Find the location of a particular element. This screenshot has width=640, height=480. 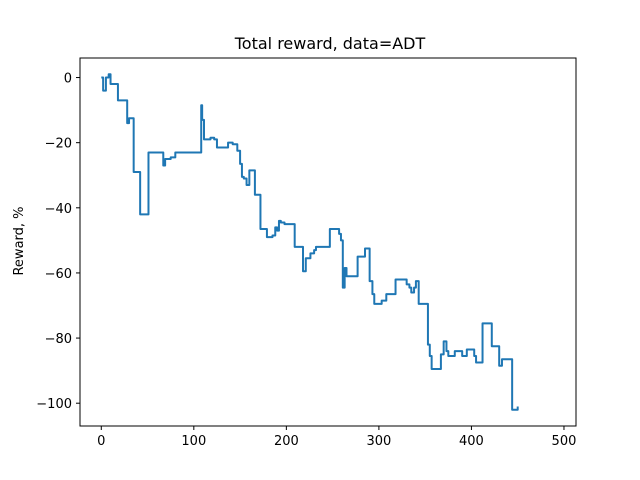

x-tick-label-200: 200 is located at coordinates (286, 441).